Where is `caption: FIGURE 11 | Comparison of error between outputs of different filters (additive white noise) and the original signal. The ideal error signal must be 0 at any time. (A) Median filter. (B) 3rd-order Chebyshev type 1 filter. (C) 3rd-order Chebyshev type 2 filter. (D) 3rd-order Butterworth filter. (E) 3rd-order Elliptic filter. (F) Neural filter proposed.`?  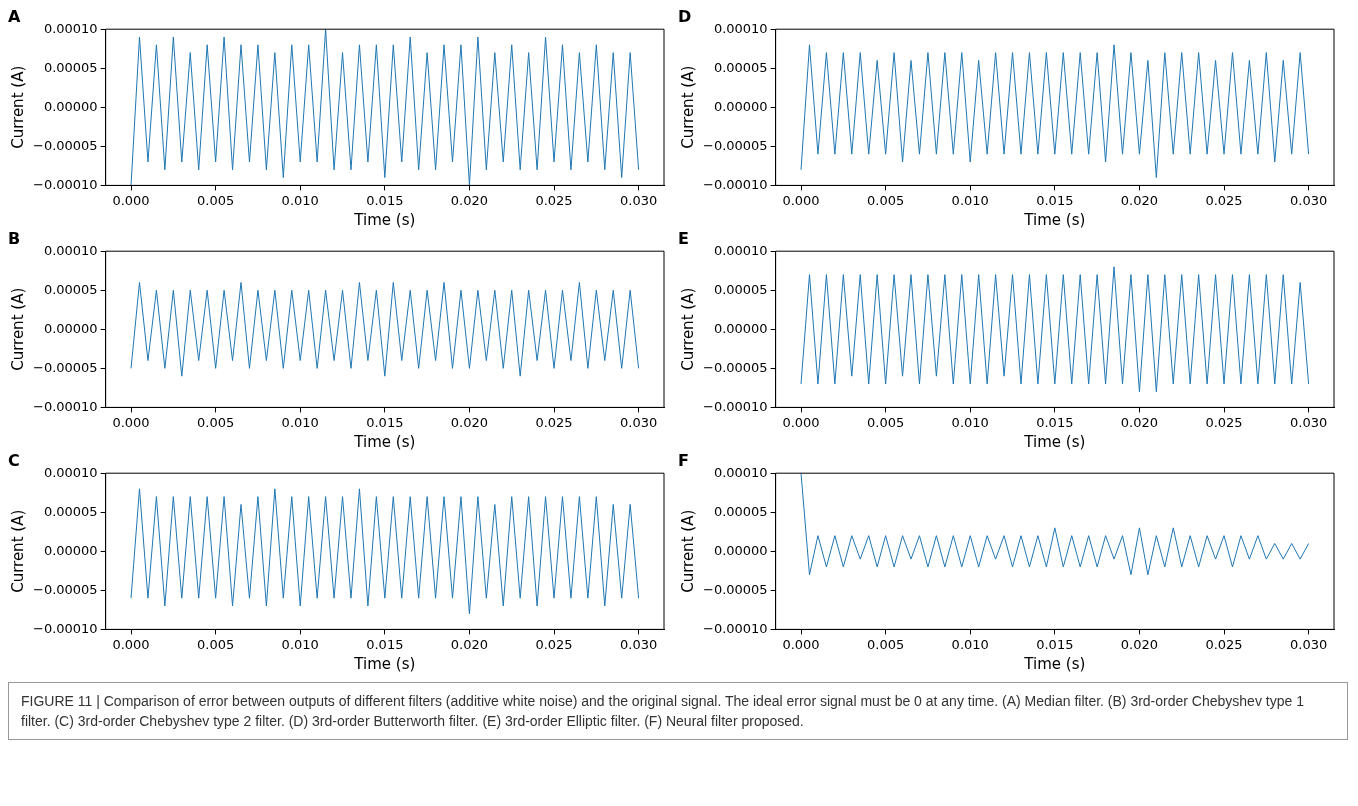
caption: FIGURE 11 | Comparison of error between outputs of different filters (additive white noise) and the original signal. The ideal error signal must be 0 at any time. (A) Median filter. (B) 3rd-order Chebyshev type 1 filter. (C) 3rd-order Chebyshev type 2 filter. (D) 3rd-order Butterworth filter. (E) 3rd-order Elliptic filter. (F) Neural filter proposed. is located at coordinates (678, 711).